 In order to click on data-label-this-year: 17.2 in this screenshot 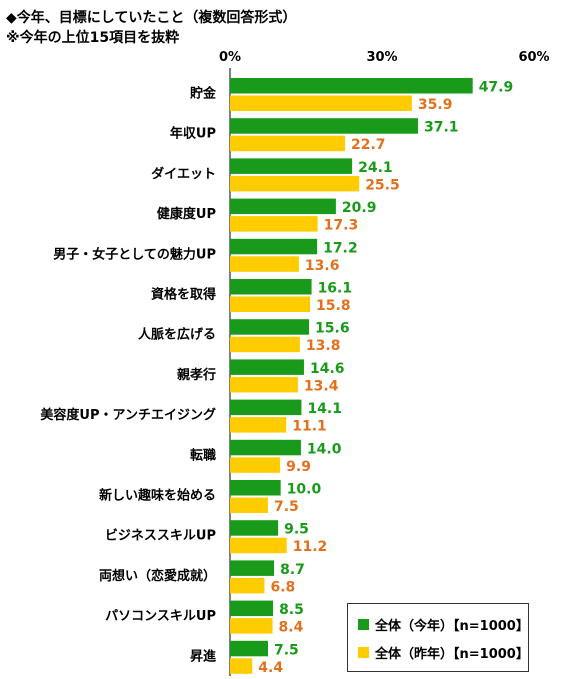, I will do `click(340, 248)`.